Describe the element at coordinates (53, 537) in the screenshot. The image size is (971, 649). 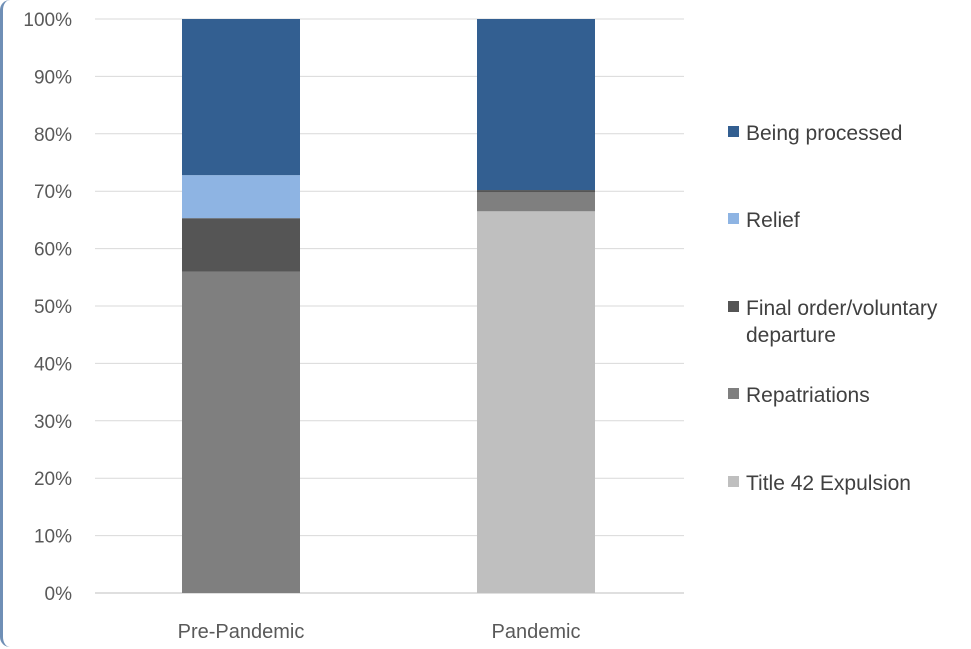
I see `y-tick-label: 10%` at that location.